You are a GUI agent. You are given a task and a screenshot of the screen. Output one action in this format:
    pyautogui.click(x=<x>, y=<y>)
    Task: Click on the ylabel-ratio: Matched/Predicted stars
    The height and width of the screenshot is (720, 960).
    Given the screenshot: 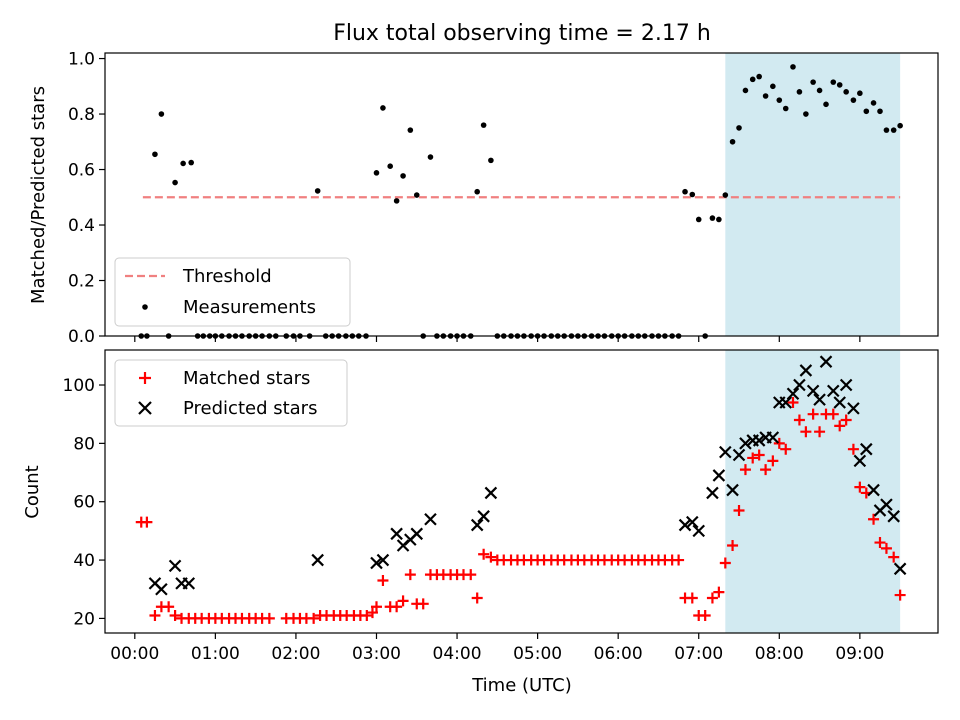 What is the action you would take?
    pyautogui.click(x=38, y=195)
    